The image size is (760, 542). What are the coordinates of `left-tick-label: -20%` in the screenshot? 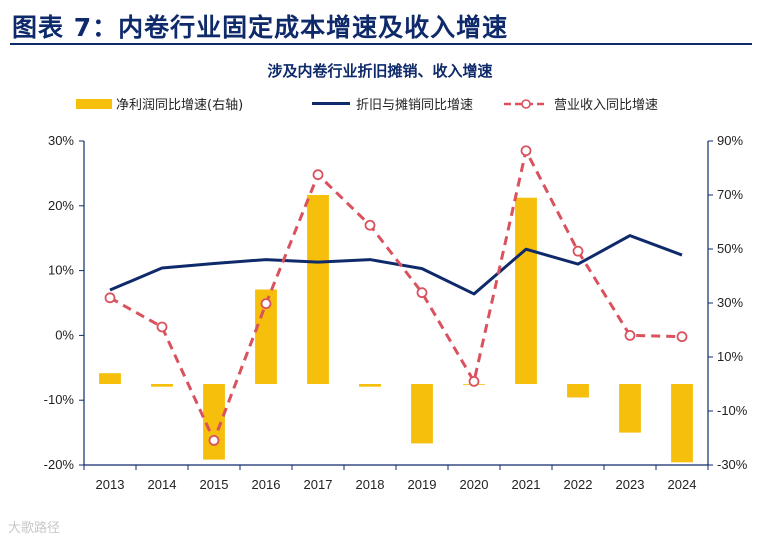 It's located at (59, 464).